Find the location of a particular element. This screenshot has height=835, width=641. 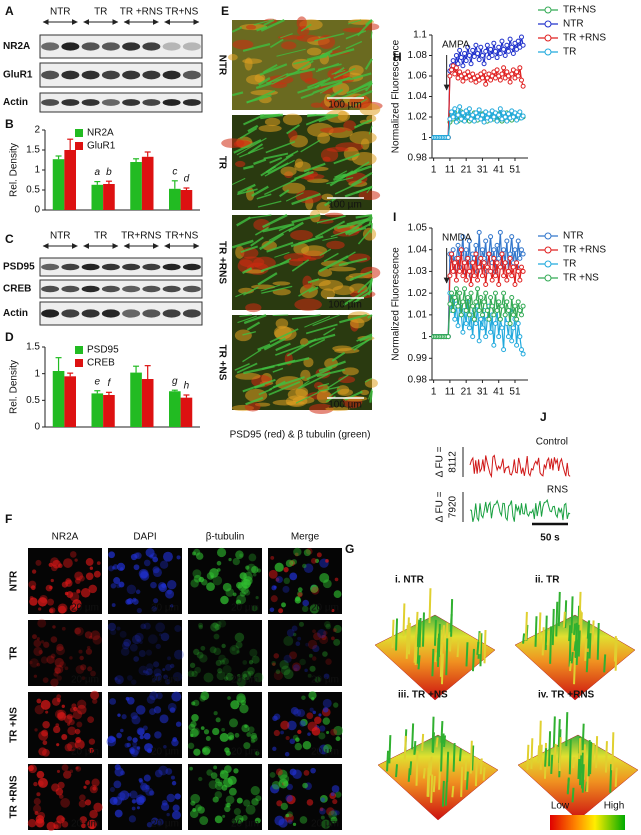

scale-label: 20 µm is located at coordinates (85, 752).